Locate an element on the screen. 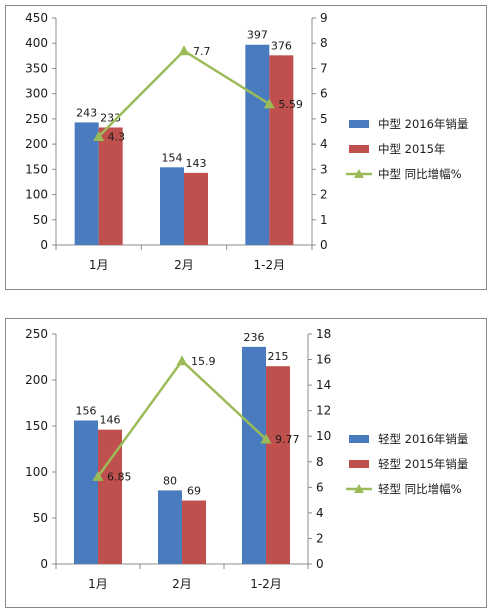  line-value-label: 9.77 is located at coordinates (287, 439).